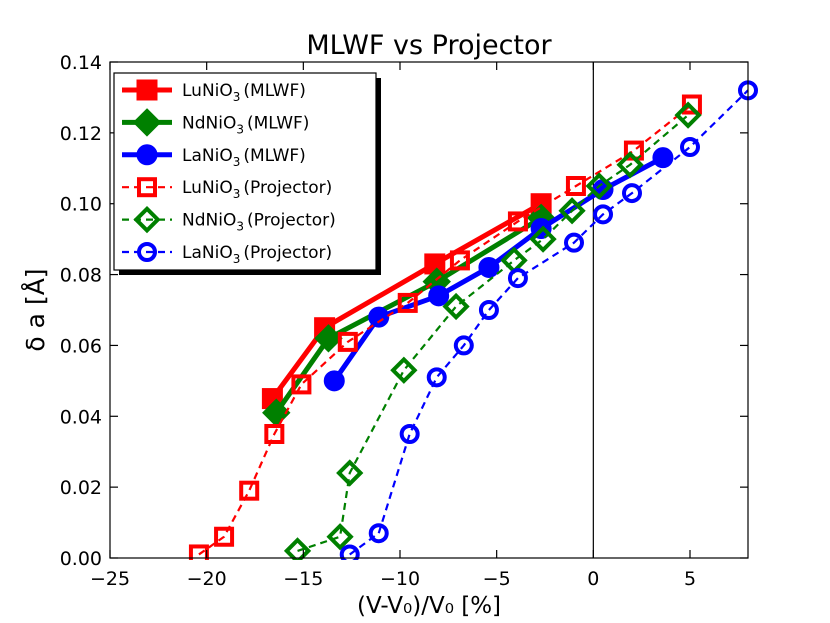 Image resolution: width=830 pixels, height=623 pixels. Describe the element at coordinates (245, 124) in the screenshot. I see `legend-label-1: NdNiO3 (MLWF)` at that location.